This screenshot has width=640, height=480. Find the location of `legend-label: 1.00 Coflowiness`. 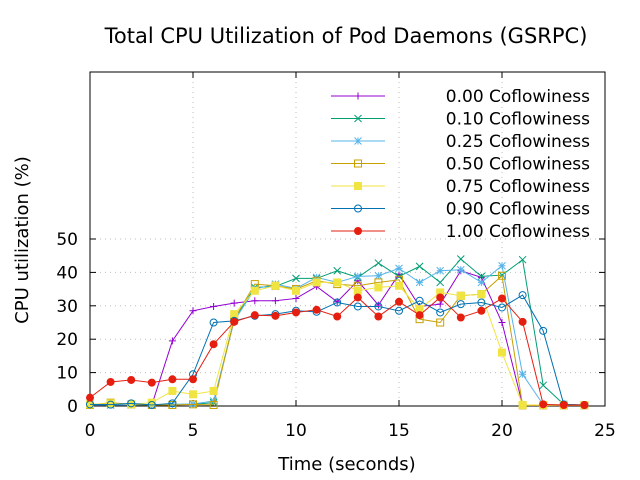

legend-label: 1.00 Coflowiness is located at coordinates (518, 232).